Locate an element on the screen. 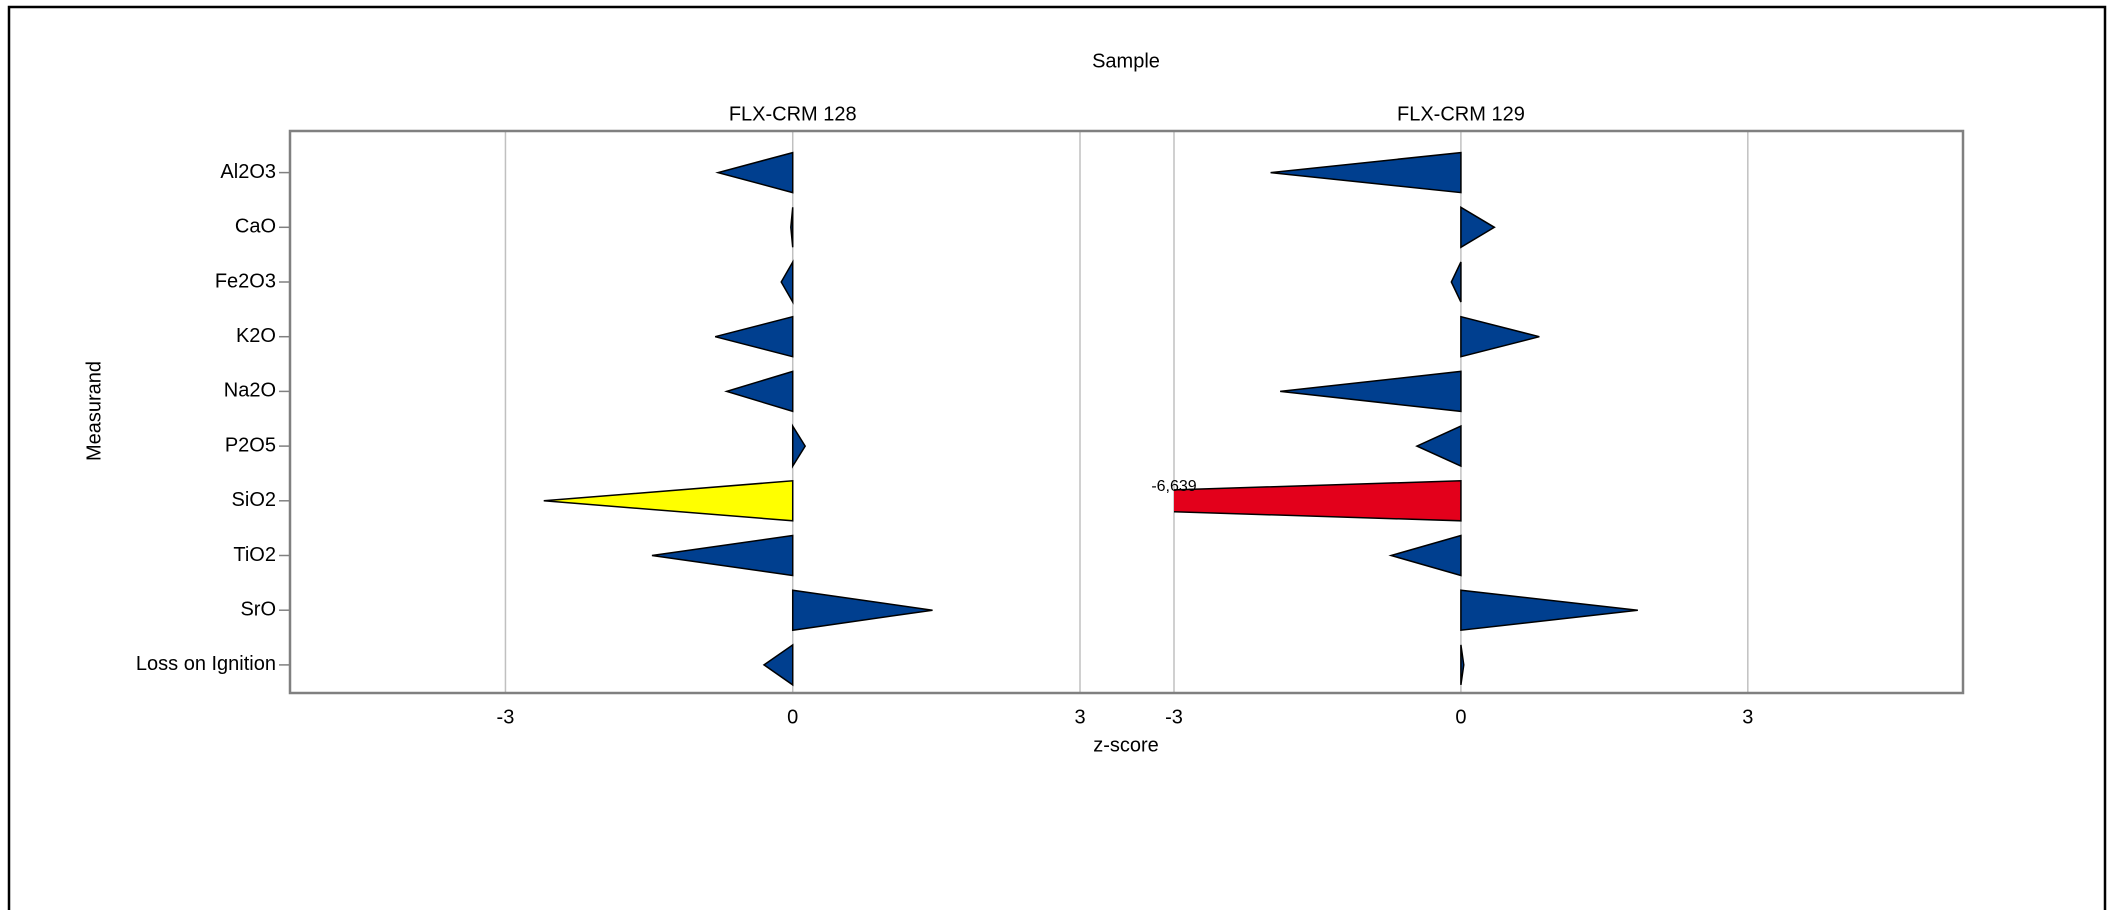 The width and height of the screenshot is (2114, 910). y-axis-label: Measurand is located at coordinates (94, 411).